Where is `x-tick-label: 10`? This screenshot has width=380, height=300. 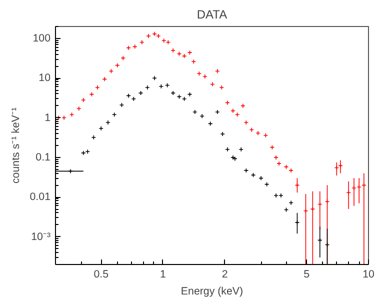
x-tick-label: 10 is located at coordinates (368, 274).